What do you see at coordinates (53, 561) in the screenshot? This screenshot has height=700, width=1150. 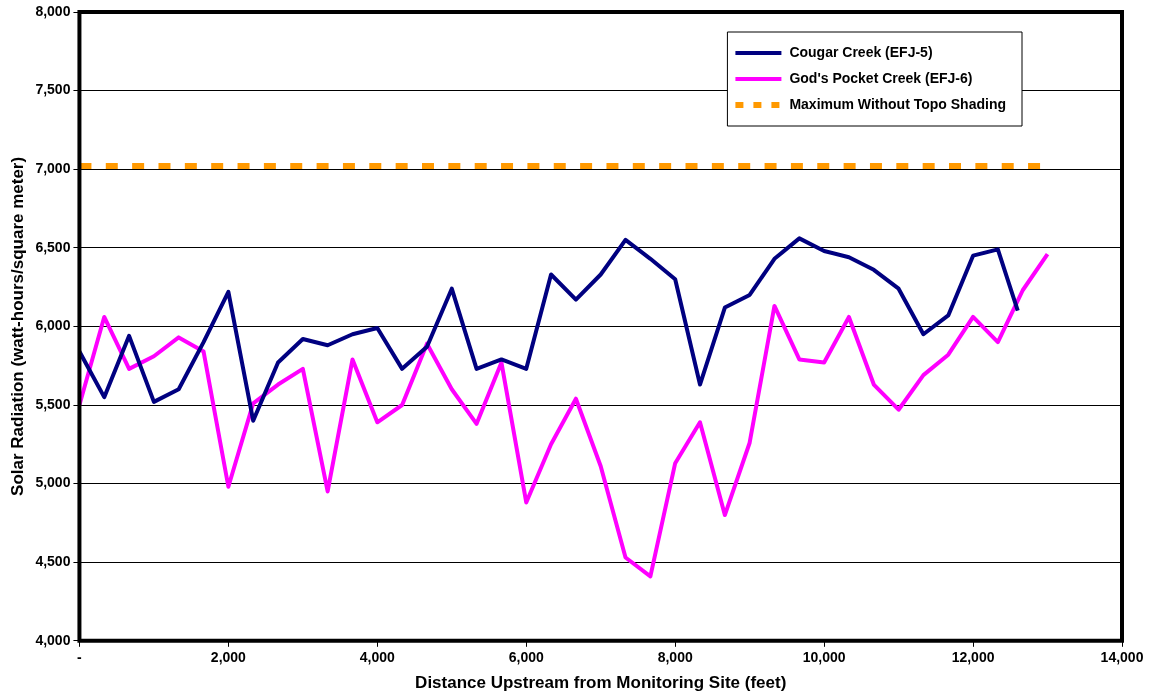 I see `y-tick-label: 4,500` at bounding box center [53, 561].